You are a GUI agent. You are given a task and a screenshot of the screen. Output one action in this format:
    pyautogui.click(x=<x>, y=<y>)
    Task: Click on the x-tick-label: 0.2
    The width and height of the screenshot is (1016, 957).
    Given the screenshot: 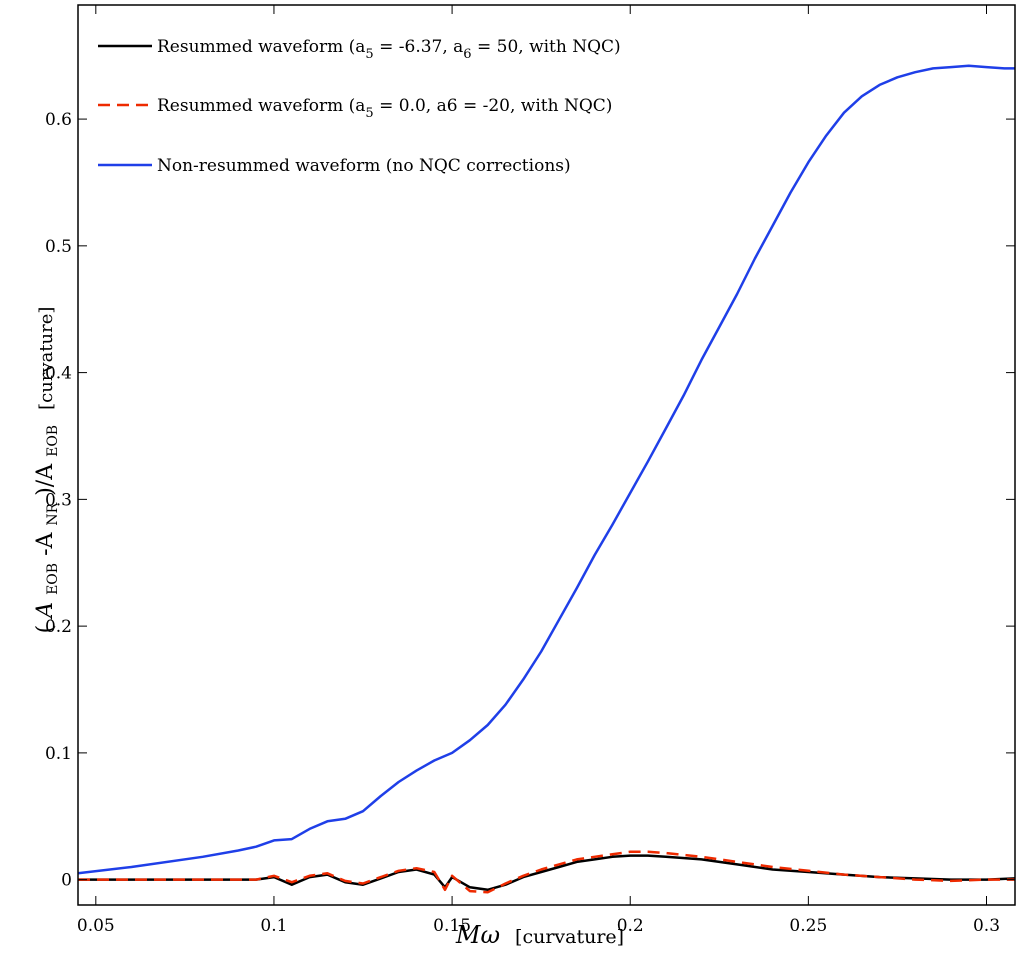 What is the action you would take?
    pyautogui.click(x=630, y=926)
    